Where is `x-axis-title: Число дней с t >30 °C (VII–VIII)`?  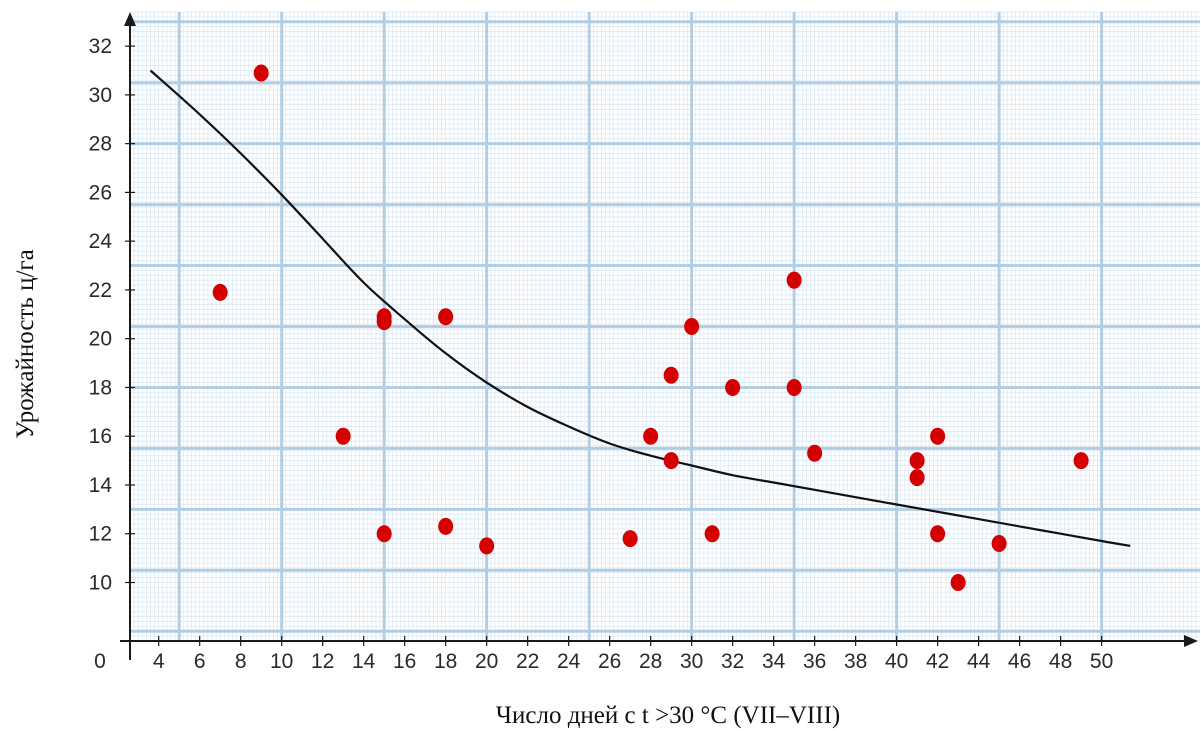 x-axis-title: Число дней с t >30 °C (VII–VIII) is located at coordinates (668, 715).